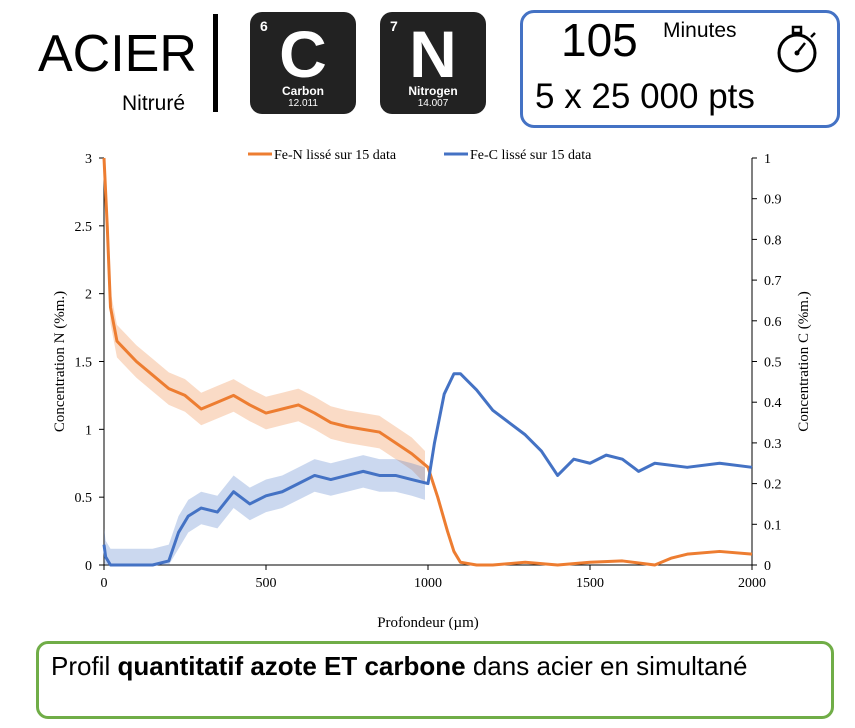 The width and height of the screenshot is (855, 728). Describe the element at coordinates (767, 159) in the screenshot. I see `y2-tick-label: 1` at that location.